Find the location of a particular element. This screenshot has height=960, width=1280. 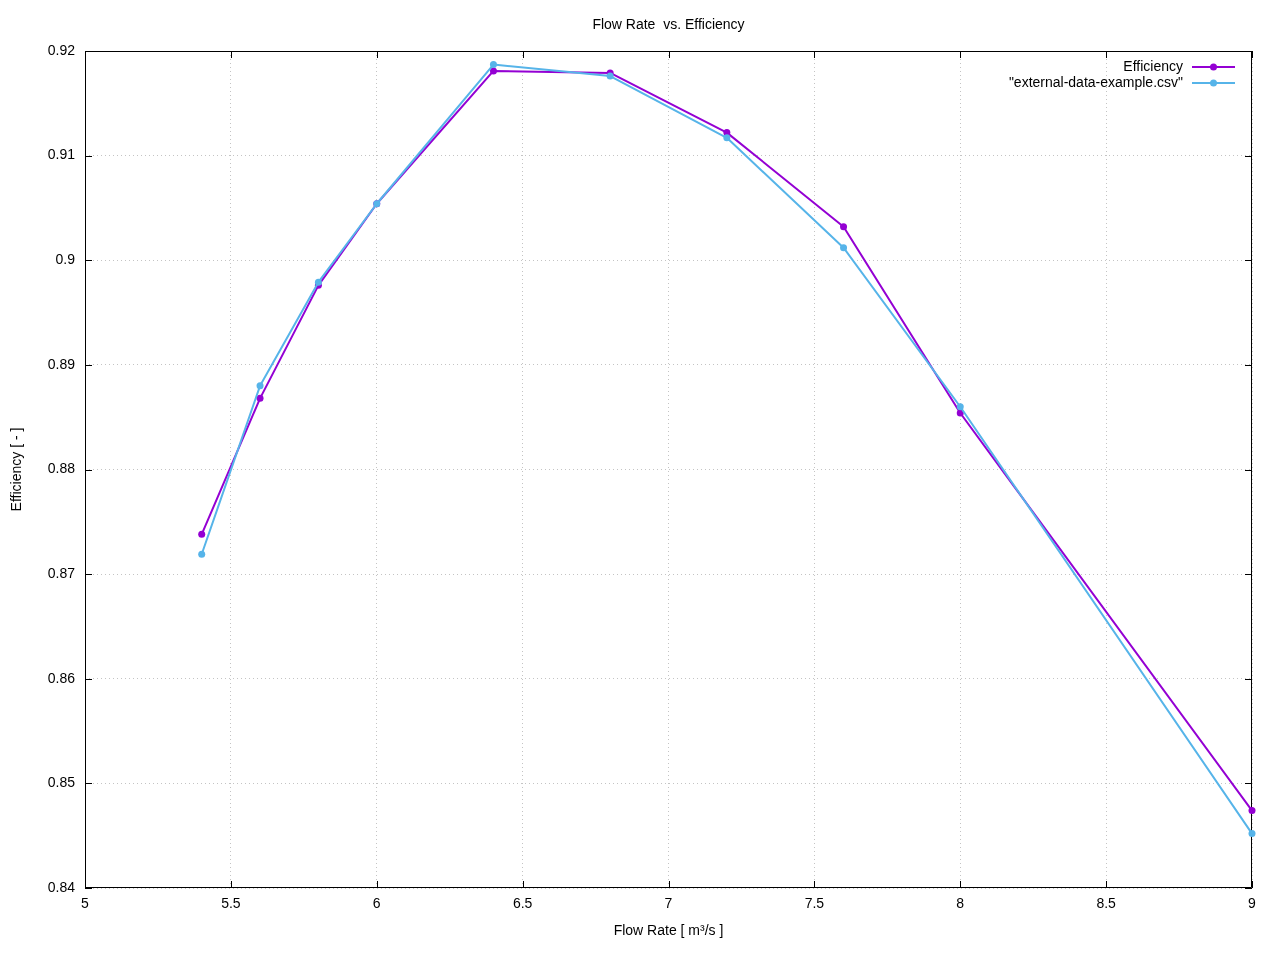

legend-label: Efficiency is located at coordinates (1153, 65).